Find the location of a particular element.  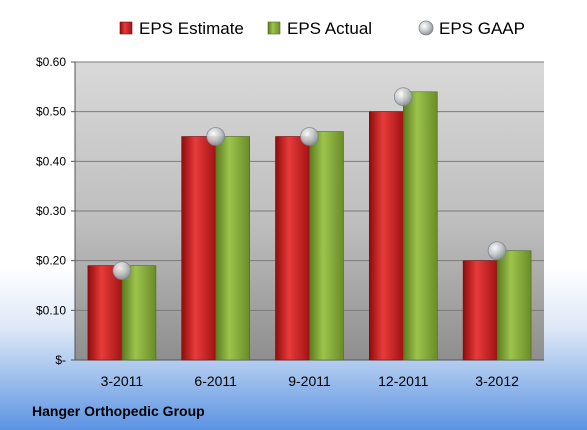

bar-eps-estimate-12-2011 is located at coordinates (386, 236).